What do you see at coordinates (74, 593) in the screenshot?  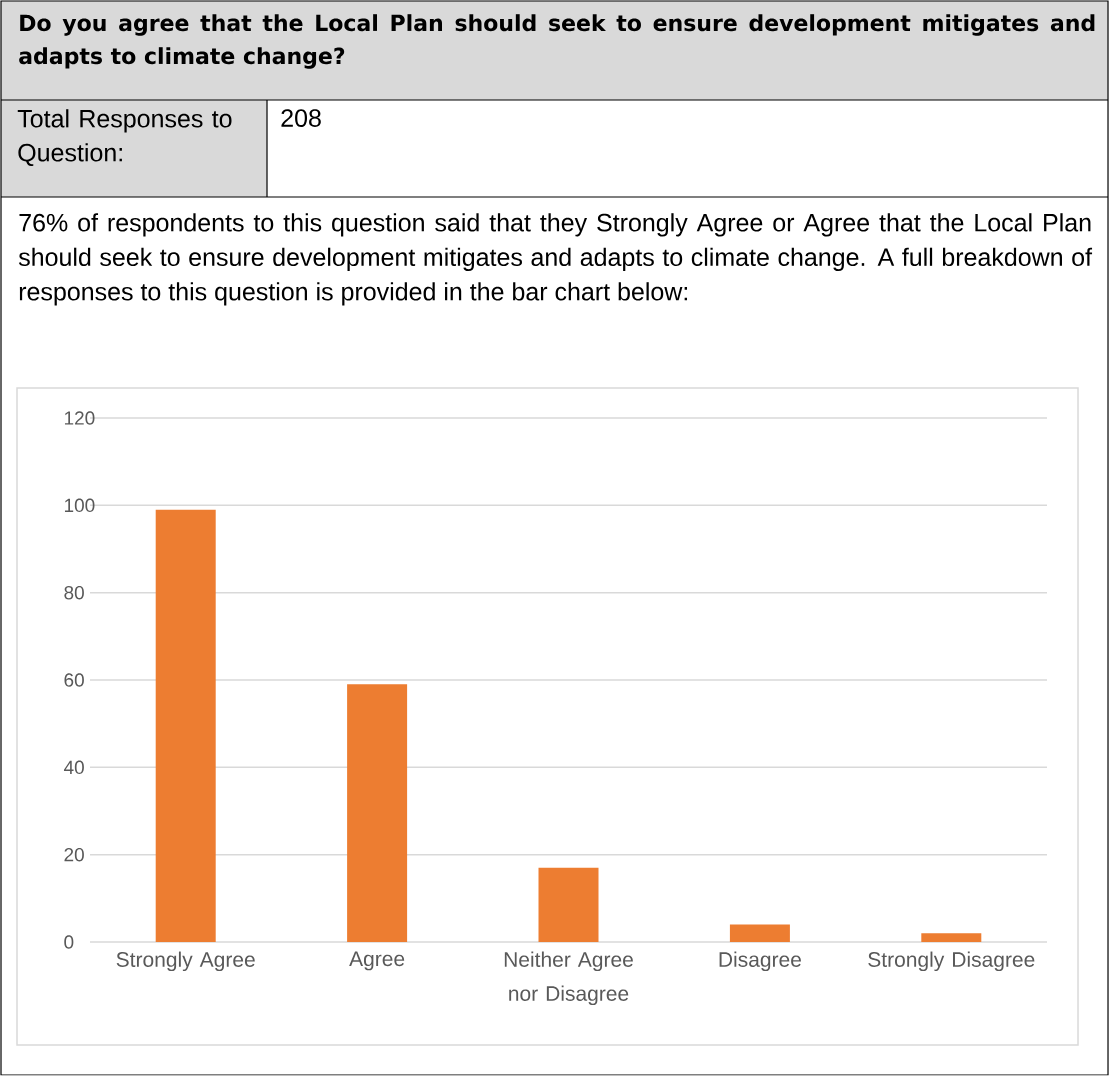 I see `y-tick-label: 80` at bounding box center [74, 593].